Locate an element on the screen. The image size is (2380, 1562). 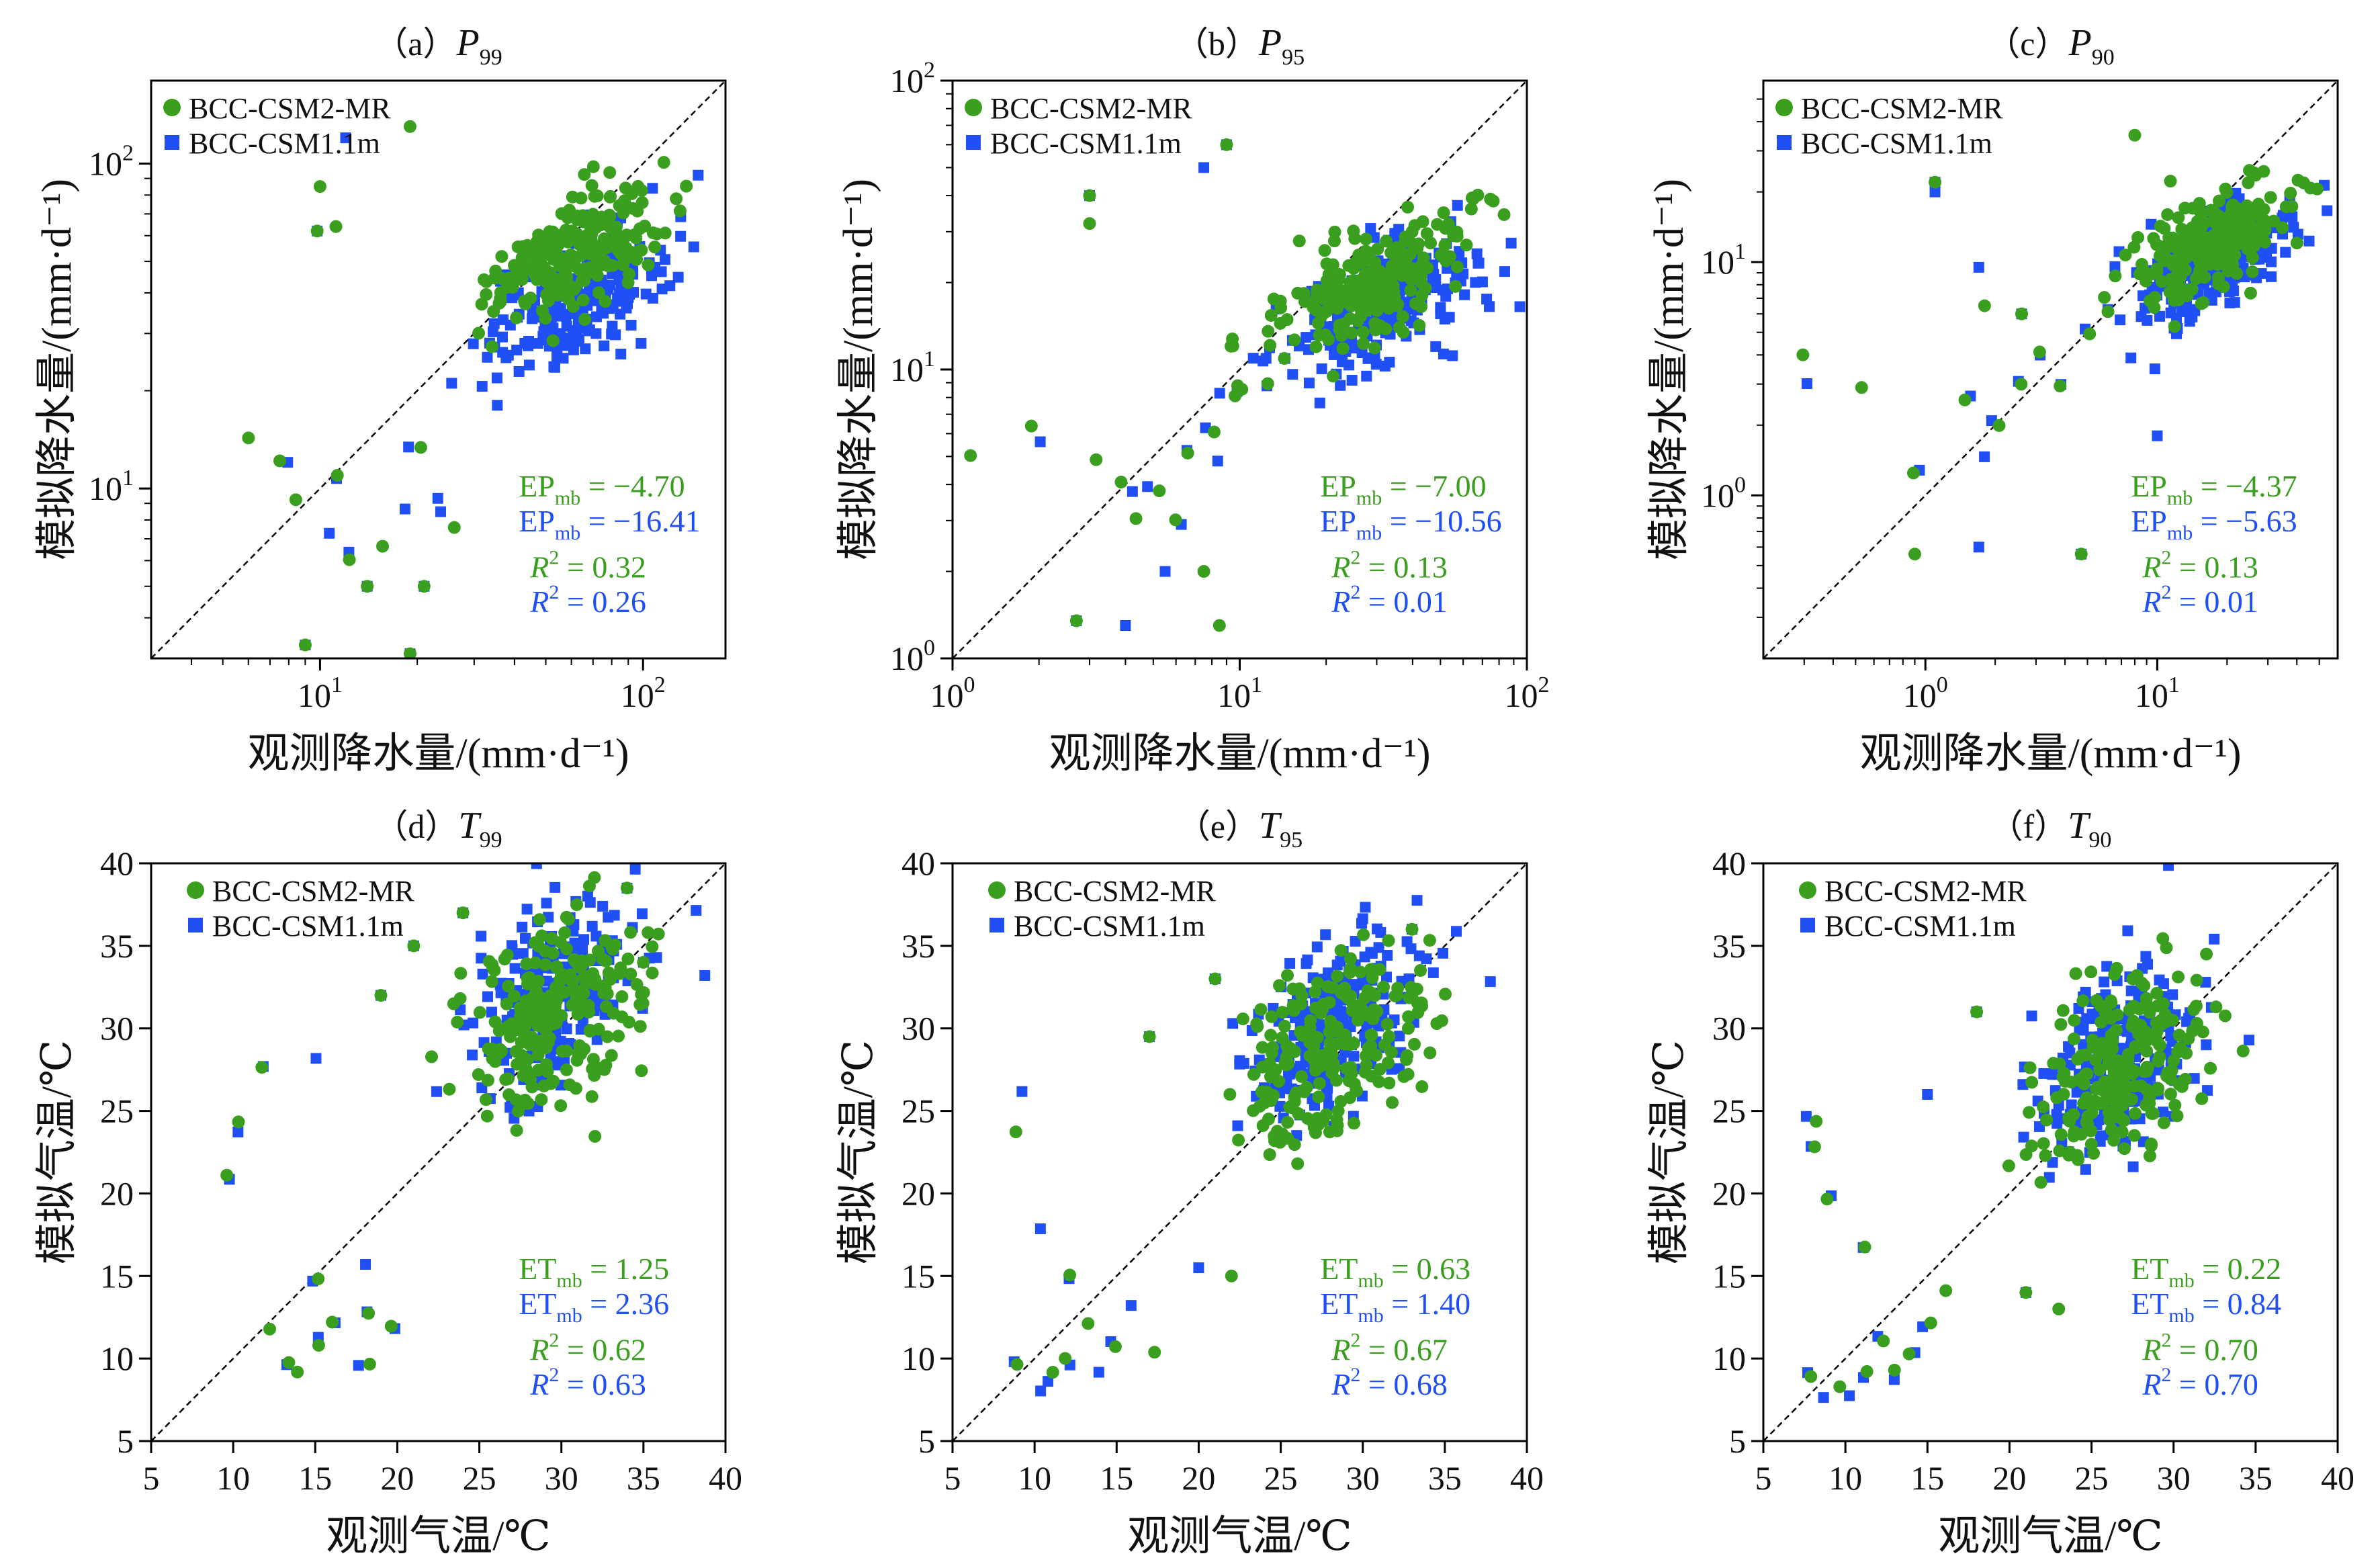
plot-frame is located at coordinates (439, 369).